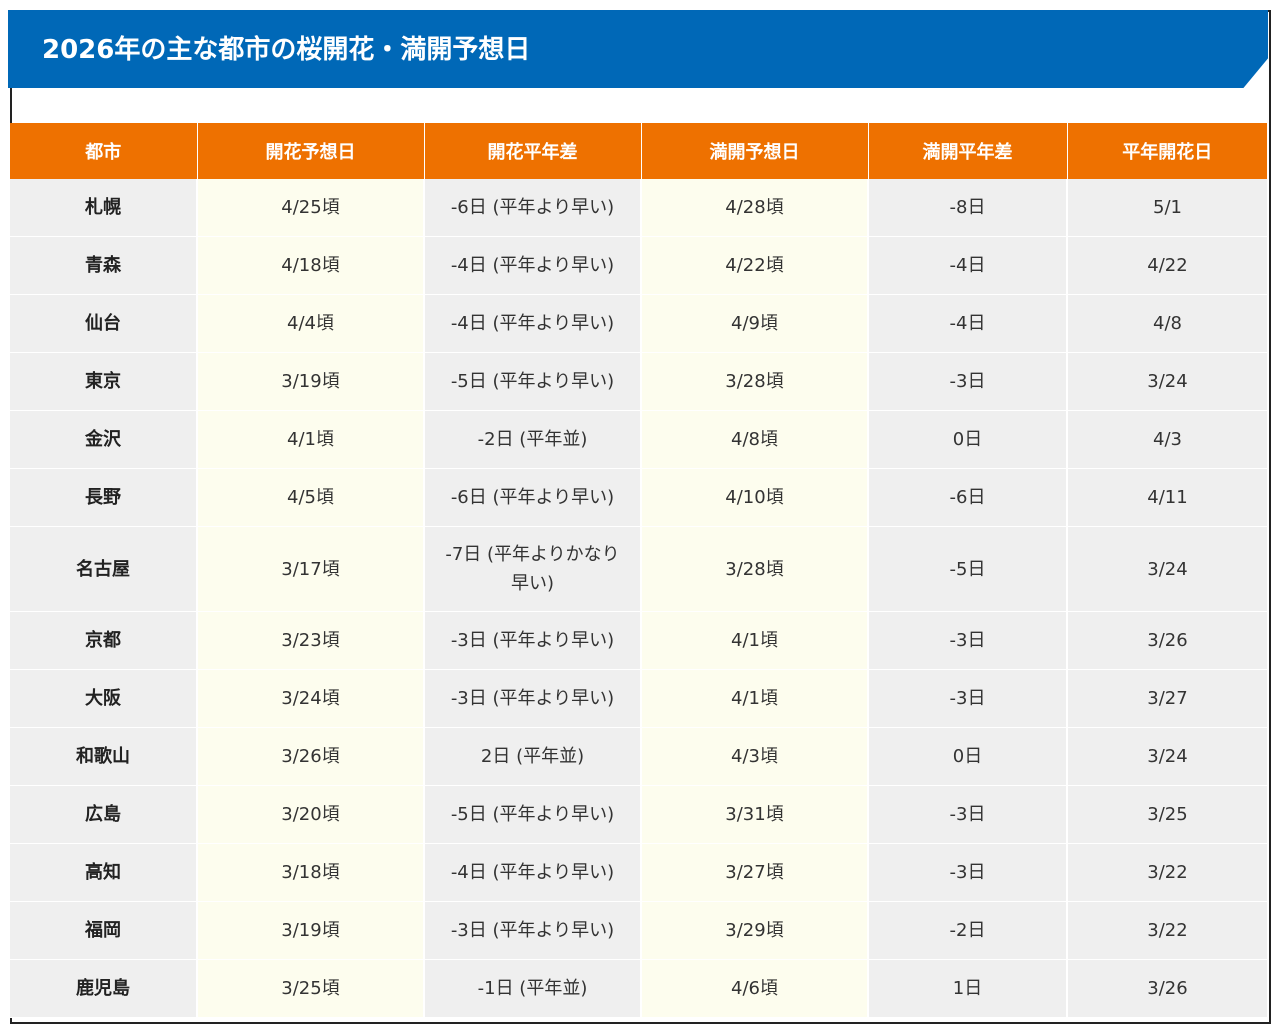 The height and width of the screenshot is (1032, 1280). What do you see at coordinates (532, 569) in the screenshot?
I see `bloom-difference-cell: -7日 (平年よりかなり早い)` at bounding box center [532, 569].